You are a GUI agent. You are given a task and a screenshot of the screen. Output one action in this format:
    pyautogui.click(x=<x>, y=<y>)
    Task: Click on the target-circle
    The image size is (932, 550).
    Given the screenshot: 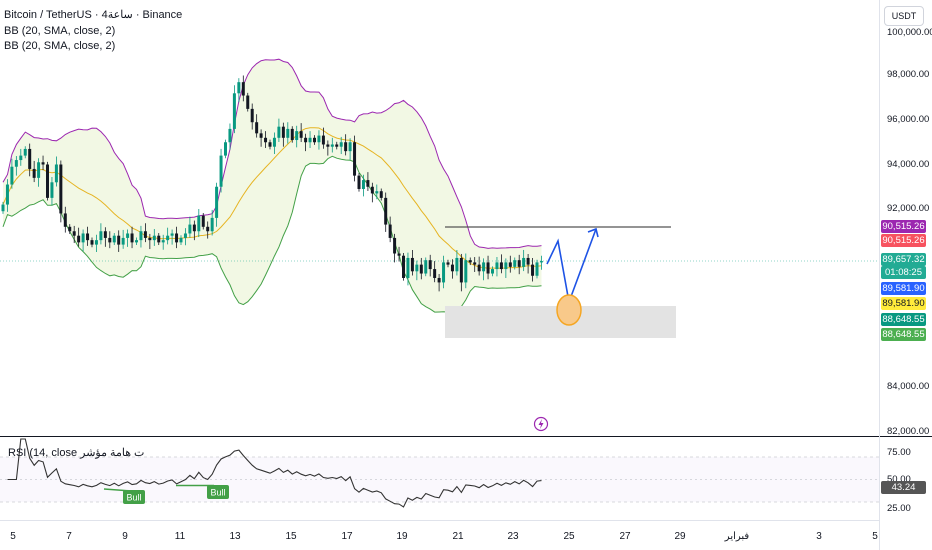 What is the action you would take?
    pyautogui.click(x=569, y=310)
    